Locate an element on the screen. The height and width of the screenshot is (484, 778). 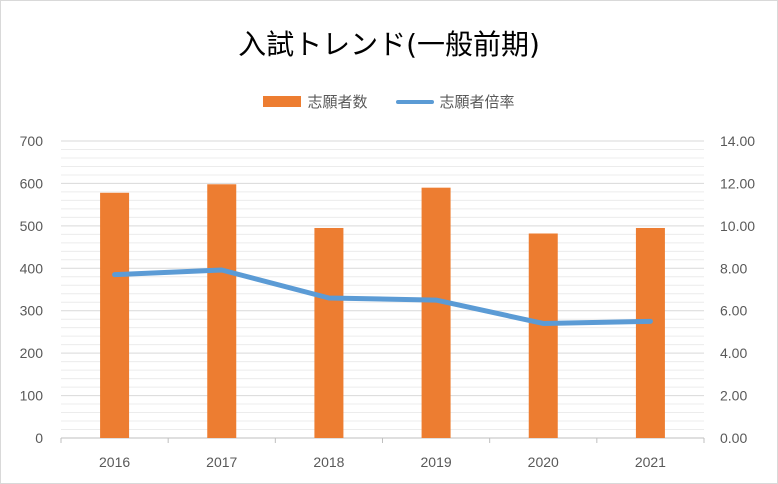
legend-swatch-bar is located at coordinates (282, 101).